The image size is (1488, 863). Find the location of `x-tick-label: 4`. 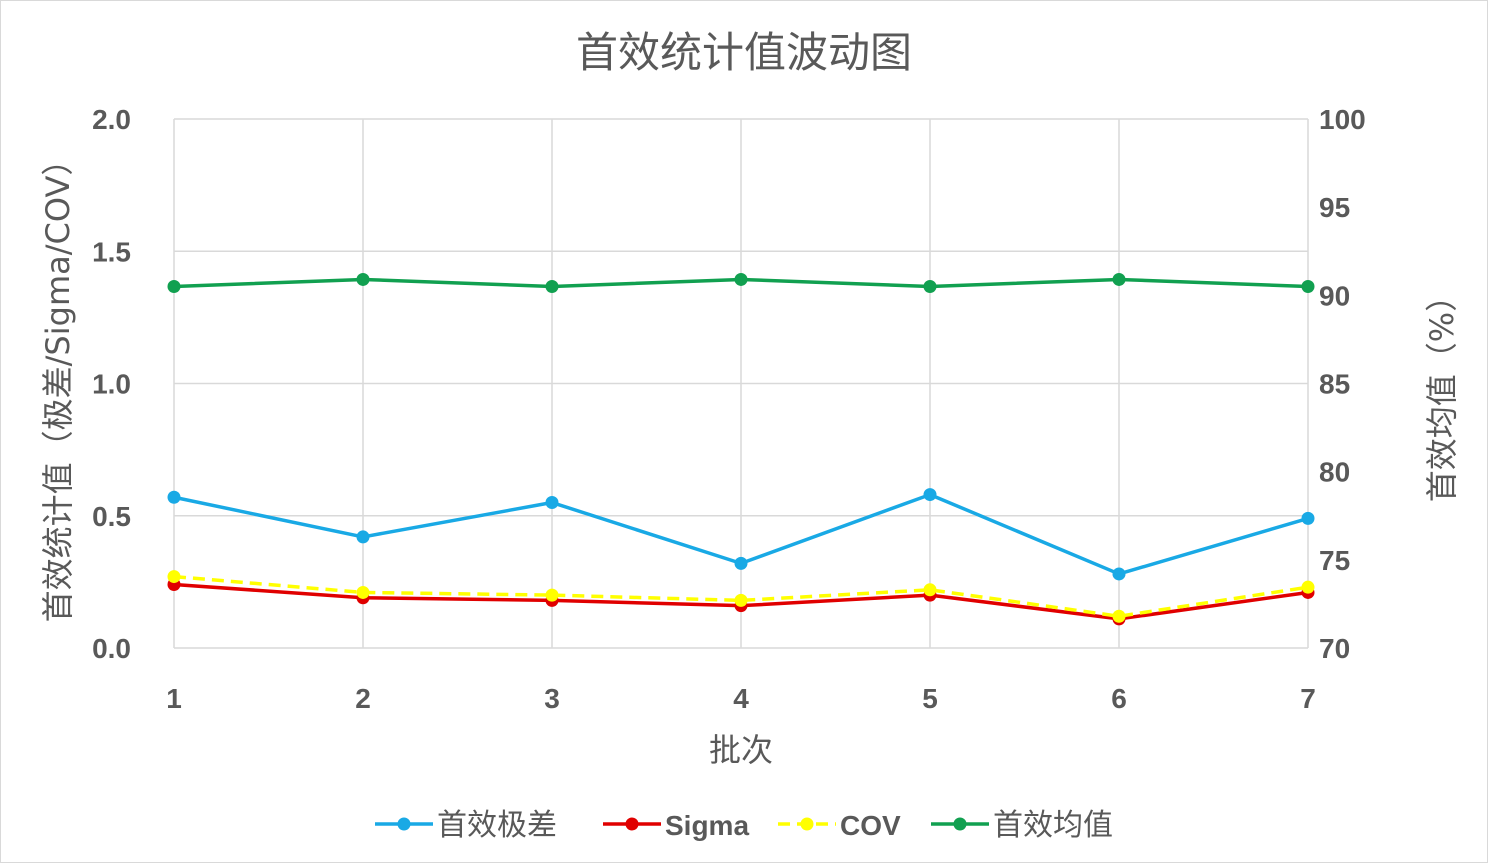

x-tick-label: 4 is located at coordinates (741, 698).